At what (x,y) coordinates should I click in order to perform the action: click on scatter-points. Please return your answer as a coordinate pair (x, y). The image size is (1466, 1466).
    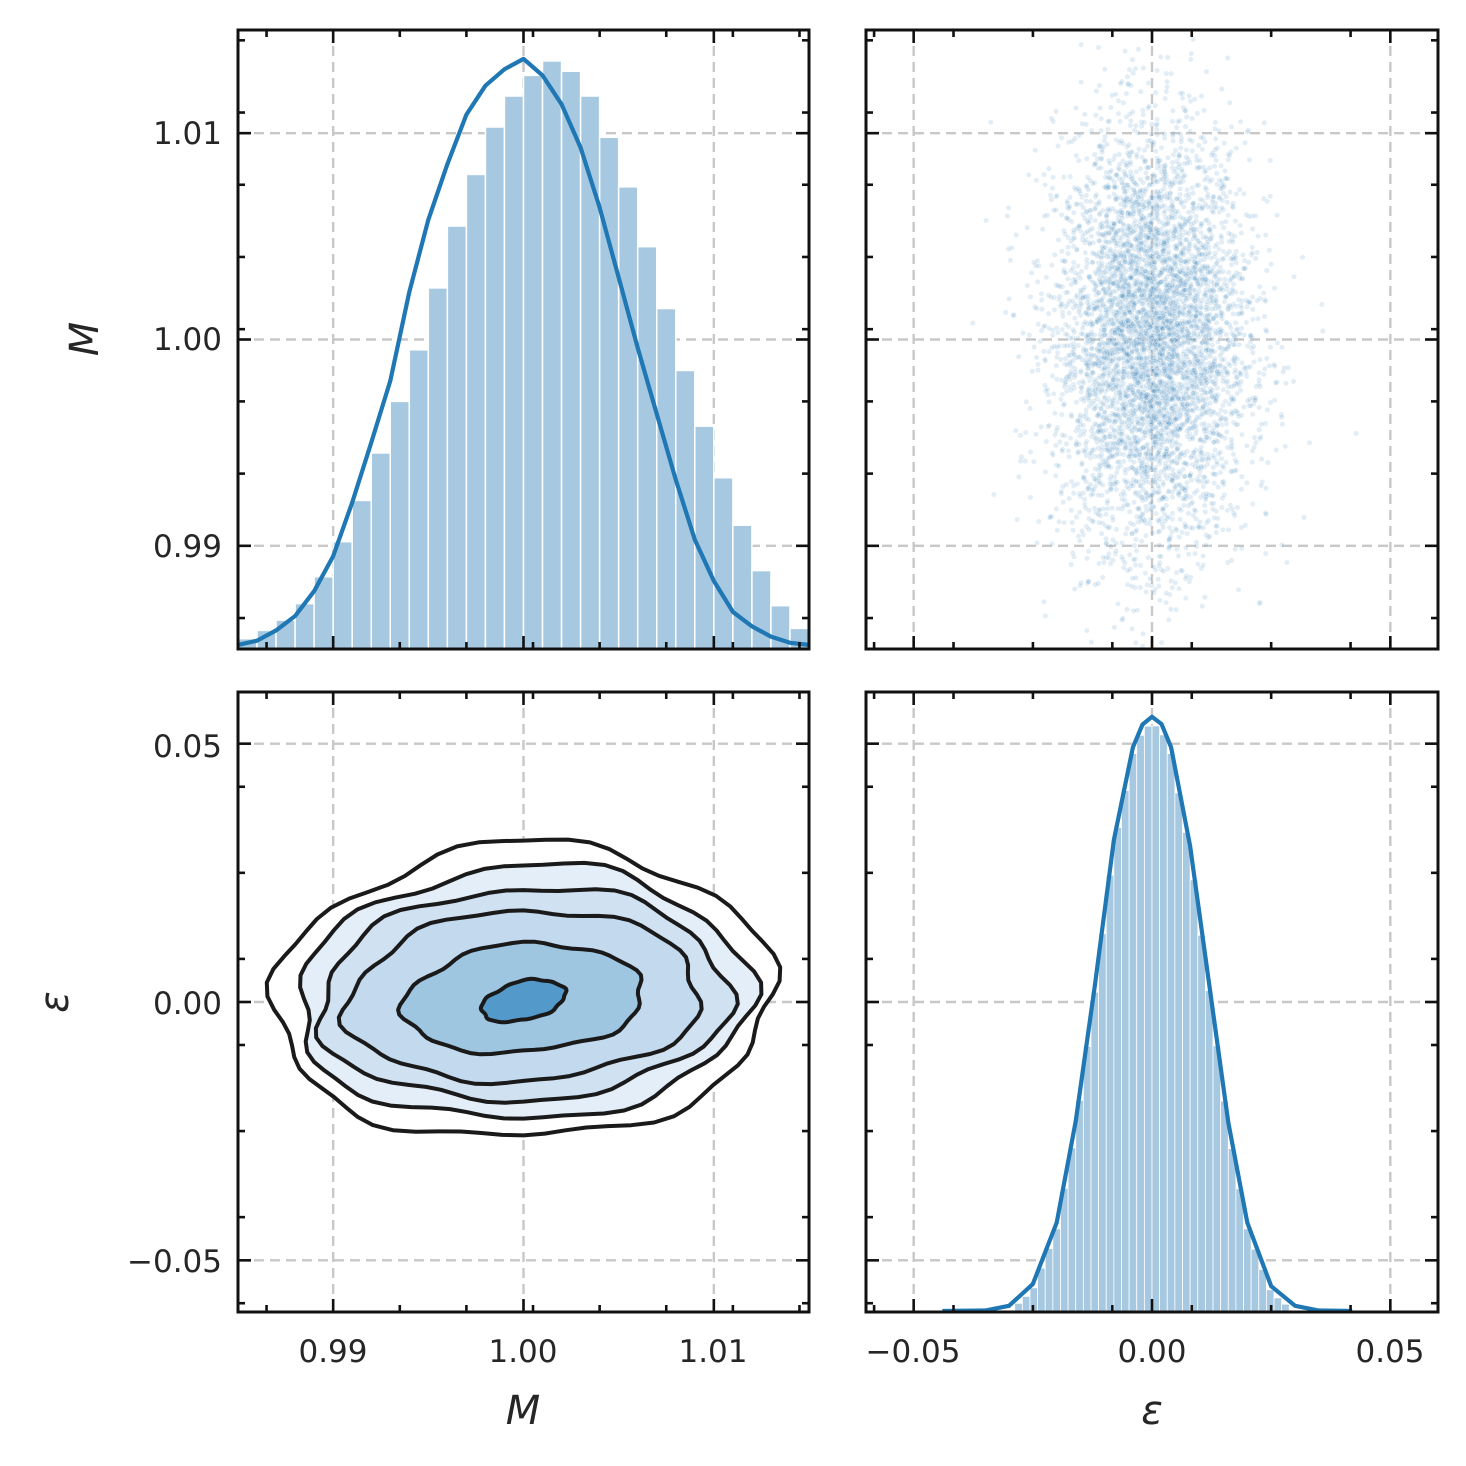
    Looking at the image, I should click on (1164, 357).